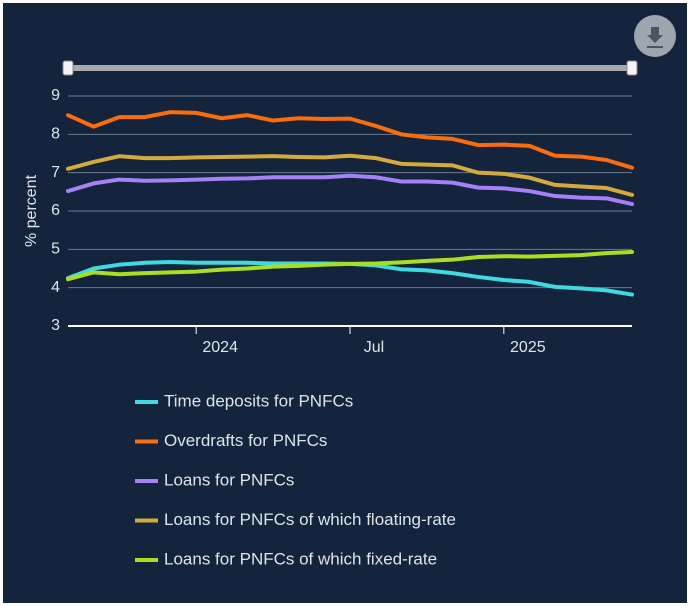 The width and height of the screenshot is (690, 606). I want to click on x-tick-label: 2024, so click(220, 347).